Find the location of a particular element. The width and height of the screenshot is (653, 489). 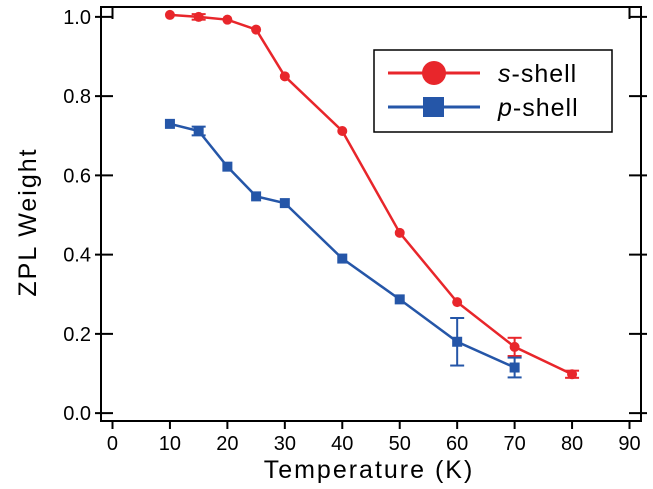

y-tick-label: 1.0 is located at coordinates (77, 18).